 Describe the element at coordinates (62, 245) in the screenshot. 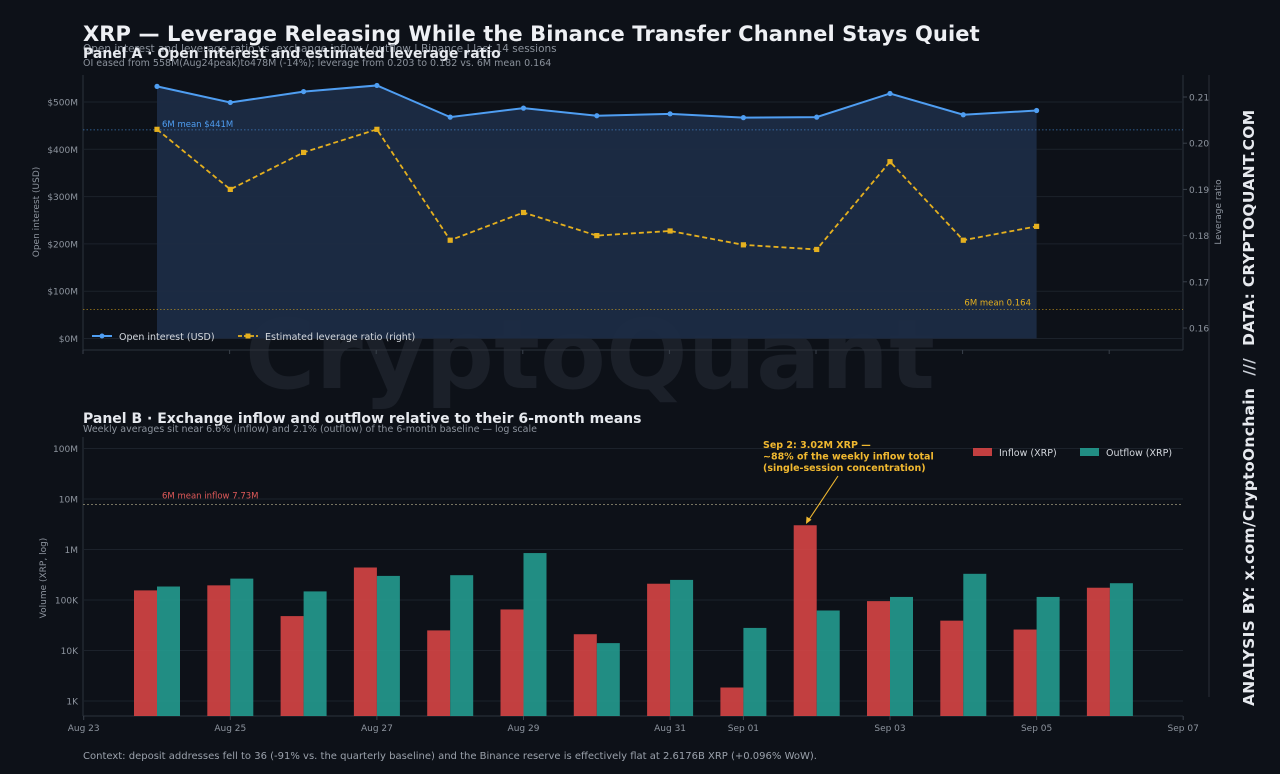

I see `panel-a-y-tick-label: $200M` at that location.